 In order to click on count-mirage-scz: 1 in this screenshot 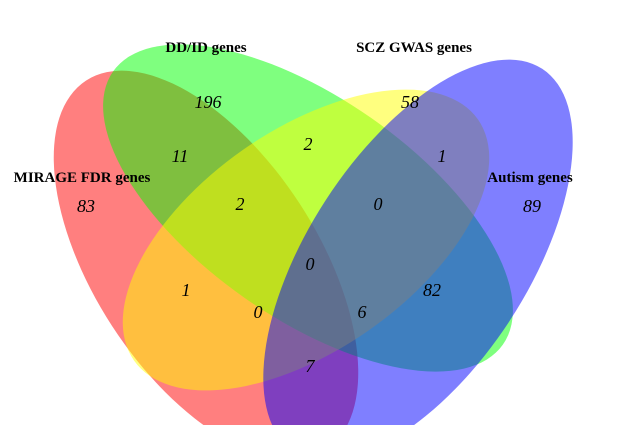, I will do `click(186, 290)`.